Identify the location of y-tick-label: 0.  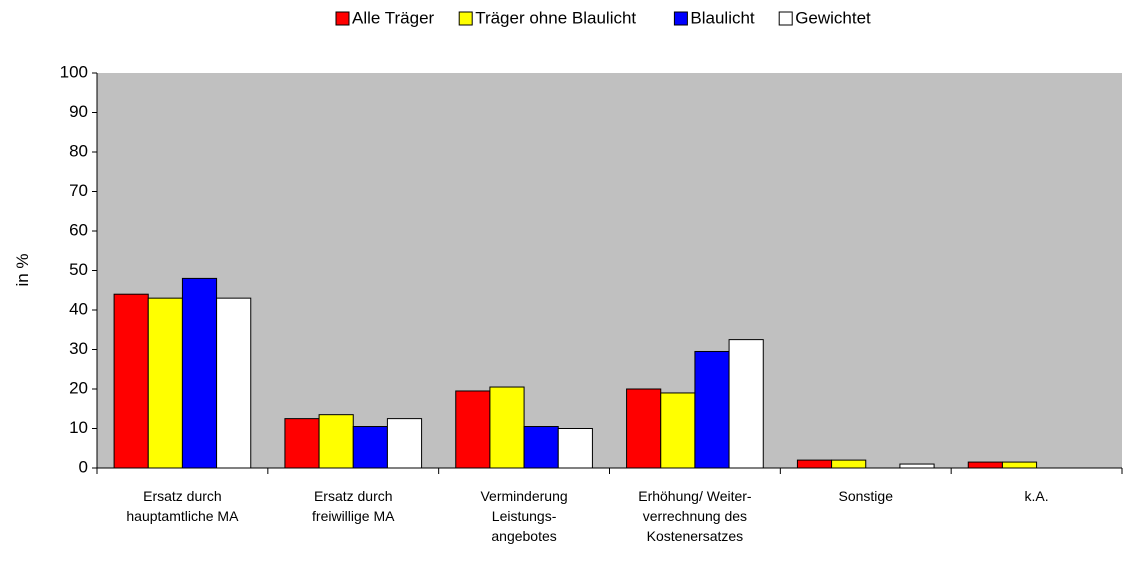
(83, 466).